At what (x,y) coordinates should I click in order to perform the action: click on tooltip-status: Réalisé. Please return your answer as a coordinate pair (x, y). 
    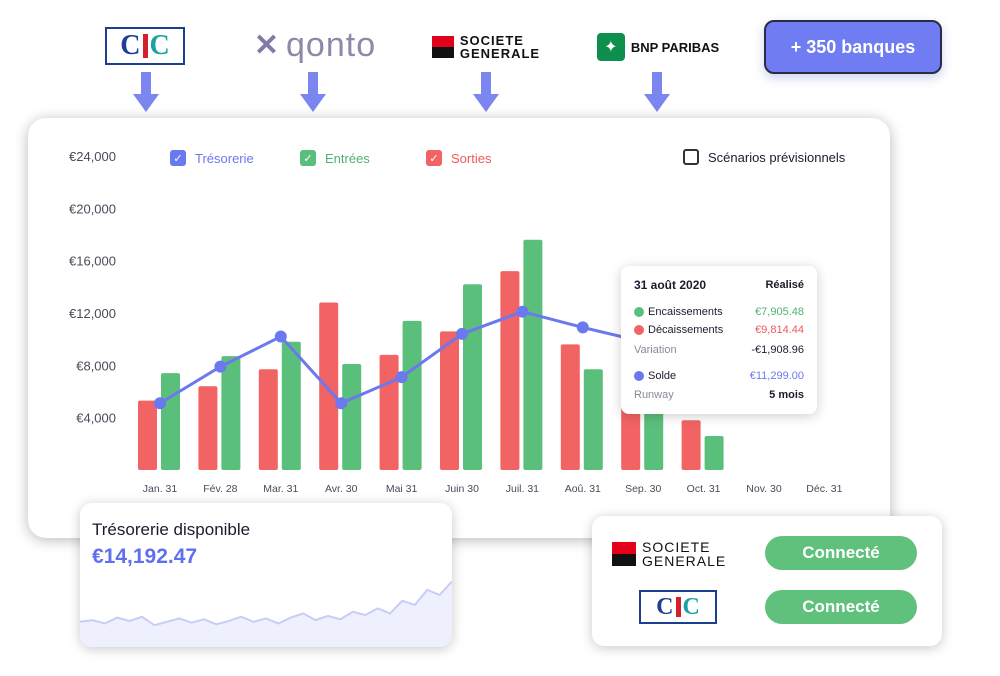
    Looking at the image, I should click on (784, 285).